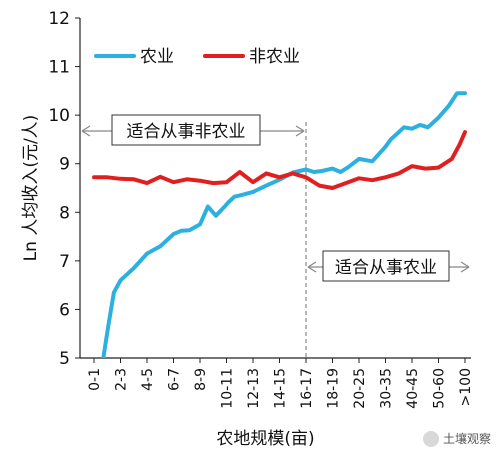 Image resolution: width=501 pixels, height=459 pixels. I want to click on x-tick-label: 14-15, so click(281, 388).